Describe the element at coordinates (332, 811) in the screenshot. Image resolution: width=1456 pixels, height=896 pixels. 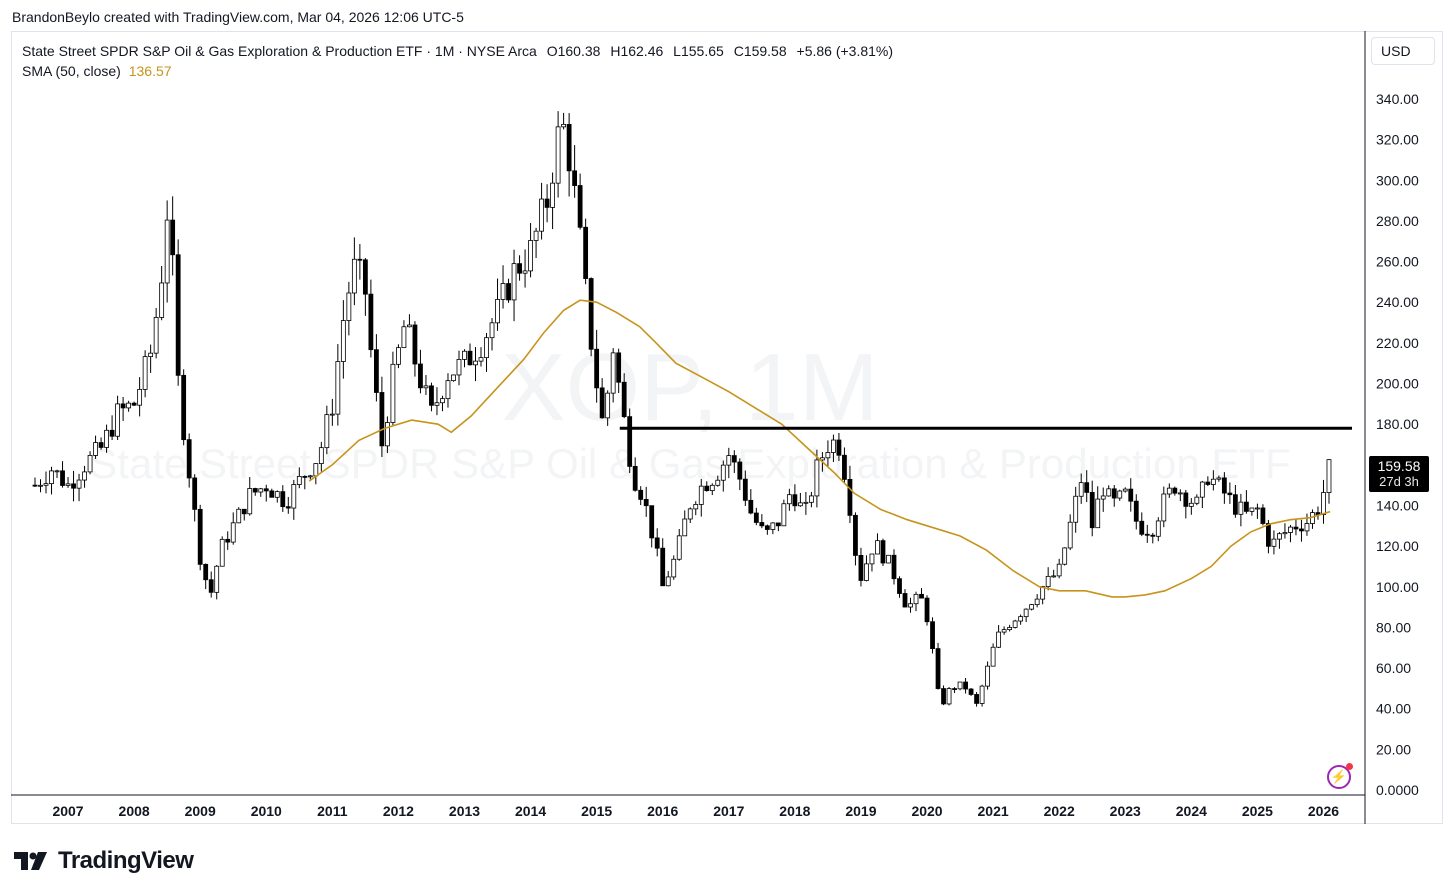
I see `time-axis-label: 2011` at that location.